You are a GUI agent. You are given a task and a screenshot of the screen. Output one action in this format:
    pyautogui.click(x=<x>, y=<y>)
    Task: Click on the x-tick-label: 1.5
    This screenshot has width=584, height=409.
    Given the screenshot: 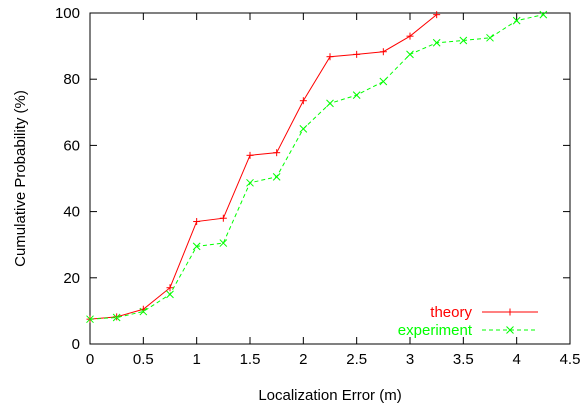 What is the action you would take?
    pyautogui.click(x=250, y=359)
    